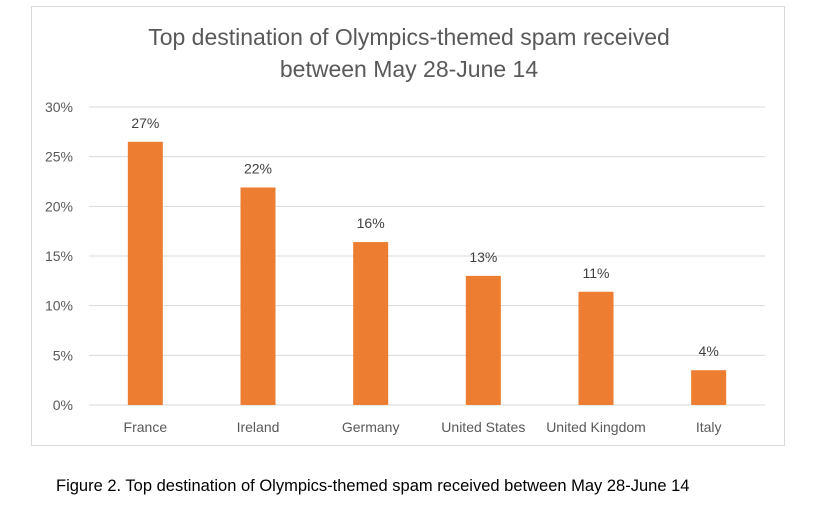 The image size is (817, 513). Describe the element at coordinates (59, 107) in the screenshot. I see `y-tick-label: 30%` at that location.